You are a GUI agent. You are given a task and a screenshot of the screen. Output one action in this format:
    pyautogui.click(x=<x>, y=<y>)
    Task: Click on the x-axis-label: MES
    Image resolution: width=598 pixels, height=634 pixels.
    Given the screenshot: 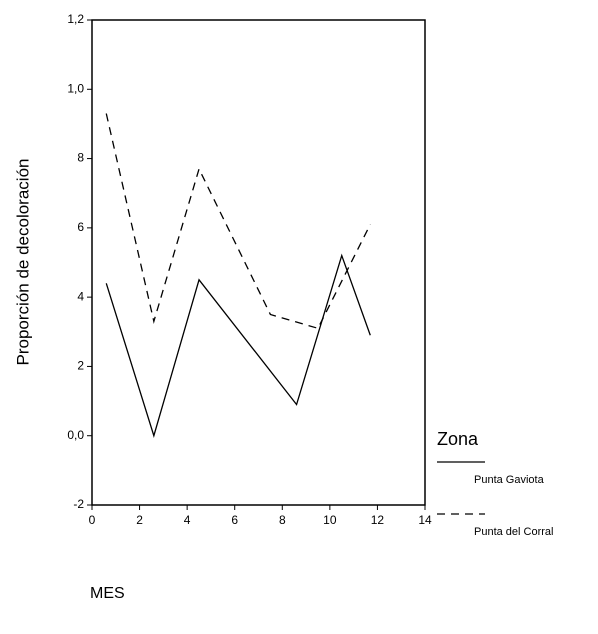 What is the action you would take?
    pyautogui.click(x=107, y=593)
    